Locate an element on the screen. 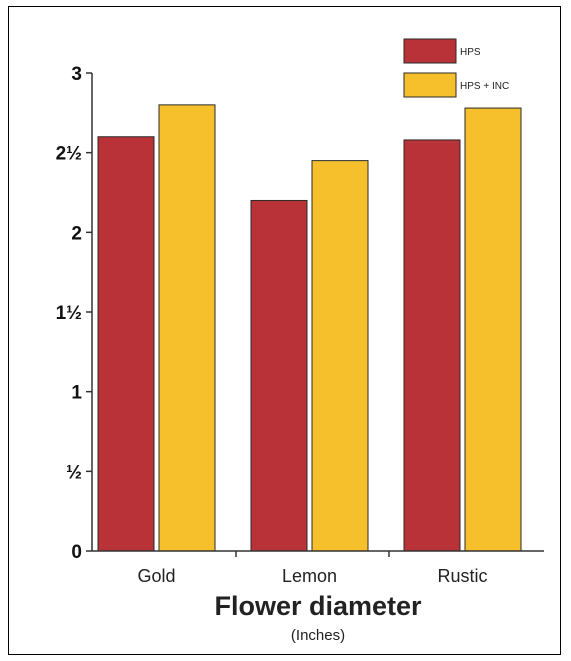 This screenshot has width=571, height=661. y-tick-label: 2½ is located at coordinates (69, 154).